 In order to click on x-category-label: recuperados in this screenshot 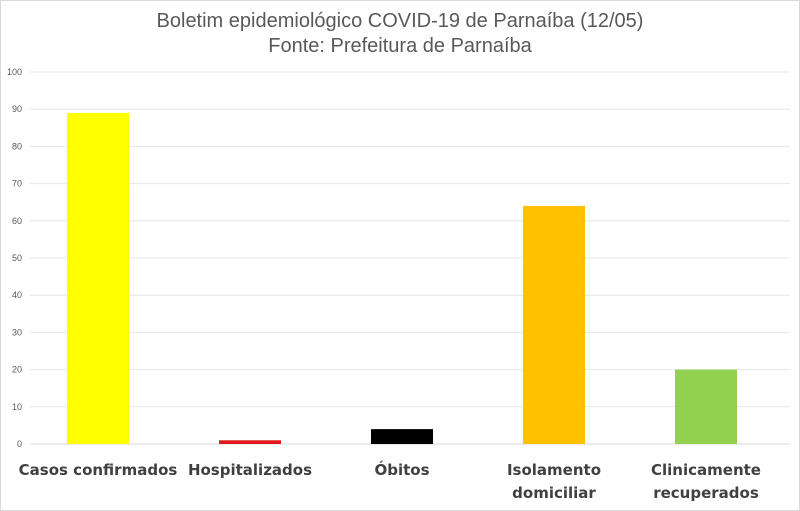, I will do `click(706, 493)`.